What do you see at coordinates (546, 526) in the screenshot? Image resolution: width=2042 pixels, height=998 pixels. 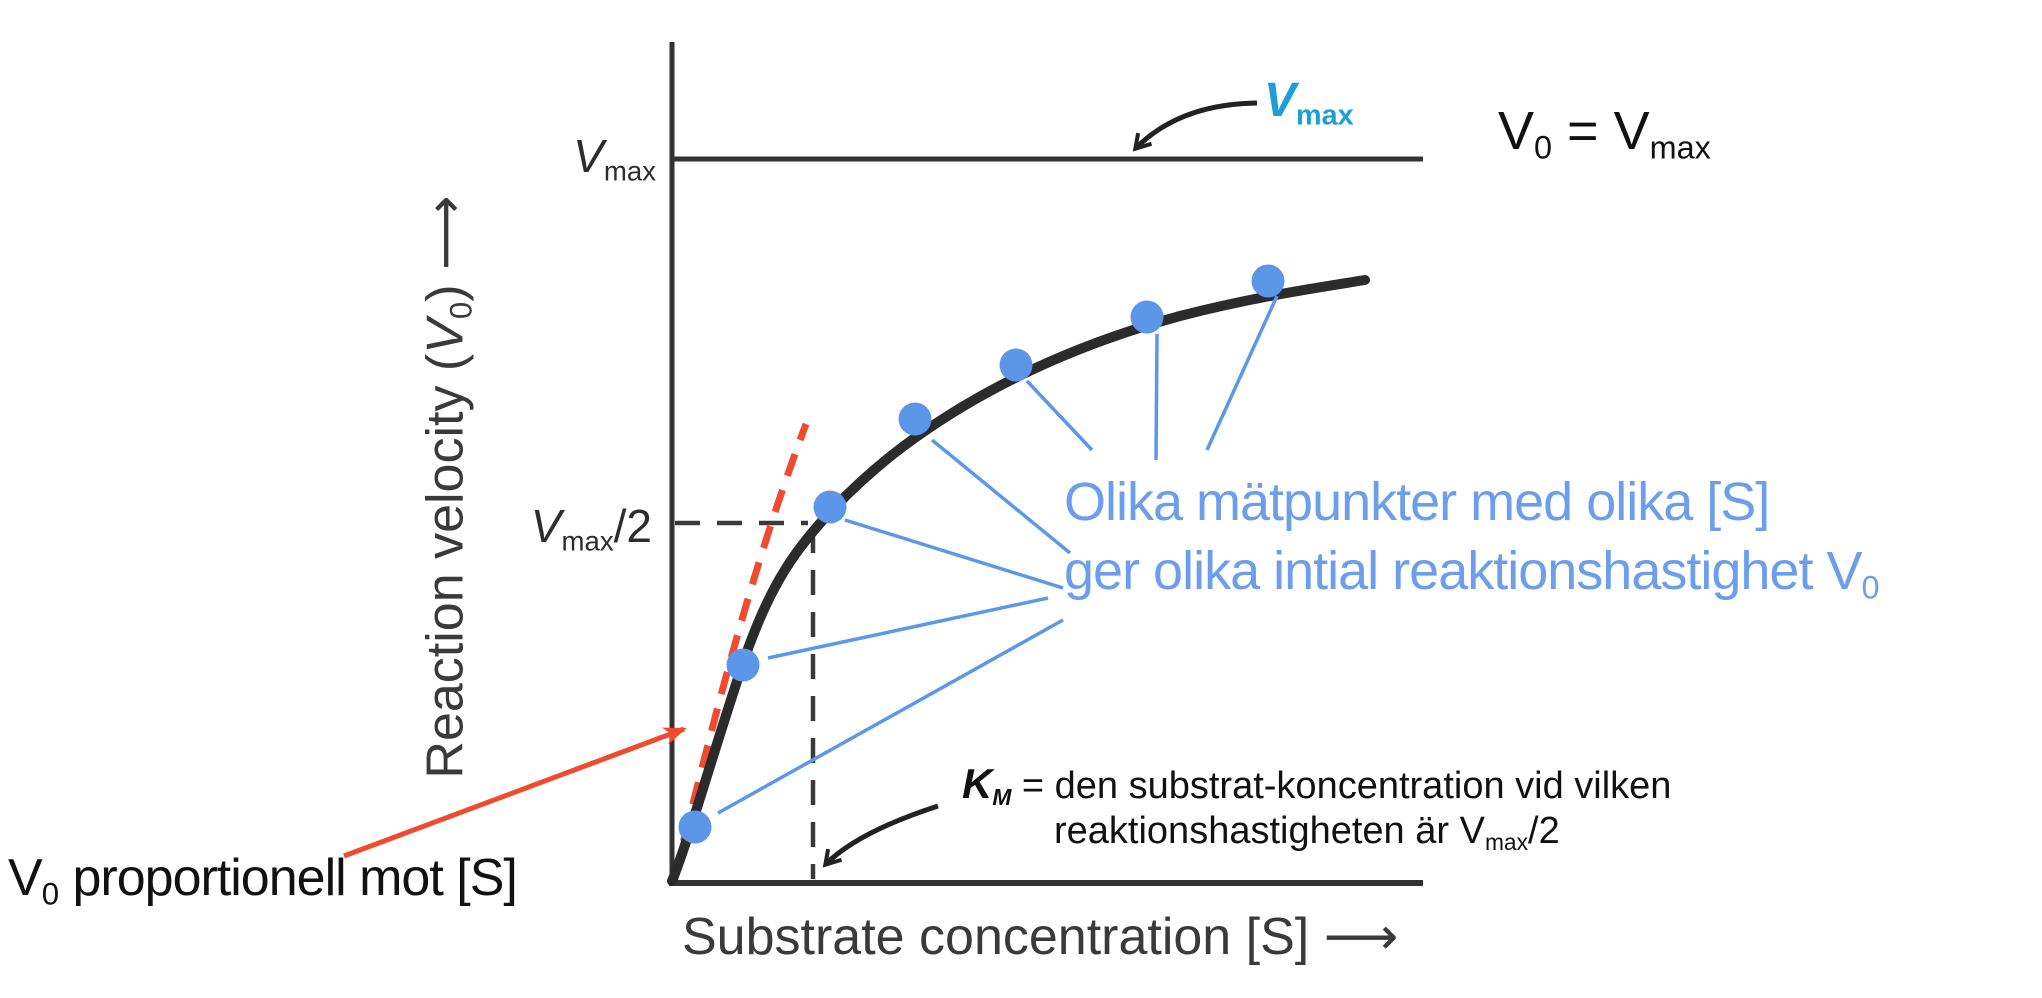 I see `y-tick-half-v: V` at bounding box center [546, 526].